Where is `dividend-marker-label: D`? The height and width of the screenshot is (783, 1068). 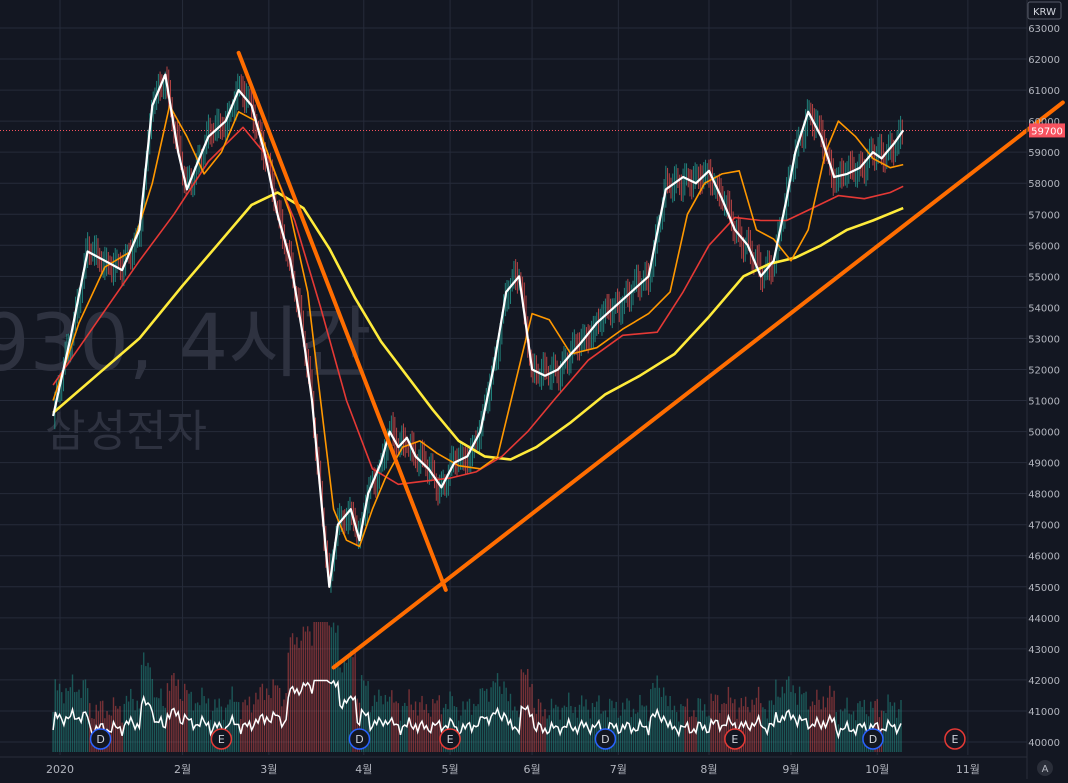 dividend-marker-label: D is located at coordinates (100, 739).